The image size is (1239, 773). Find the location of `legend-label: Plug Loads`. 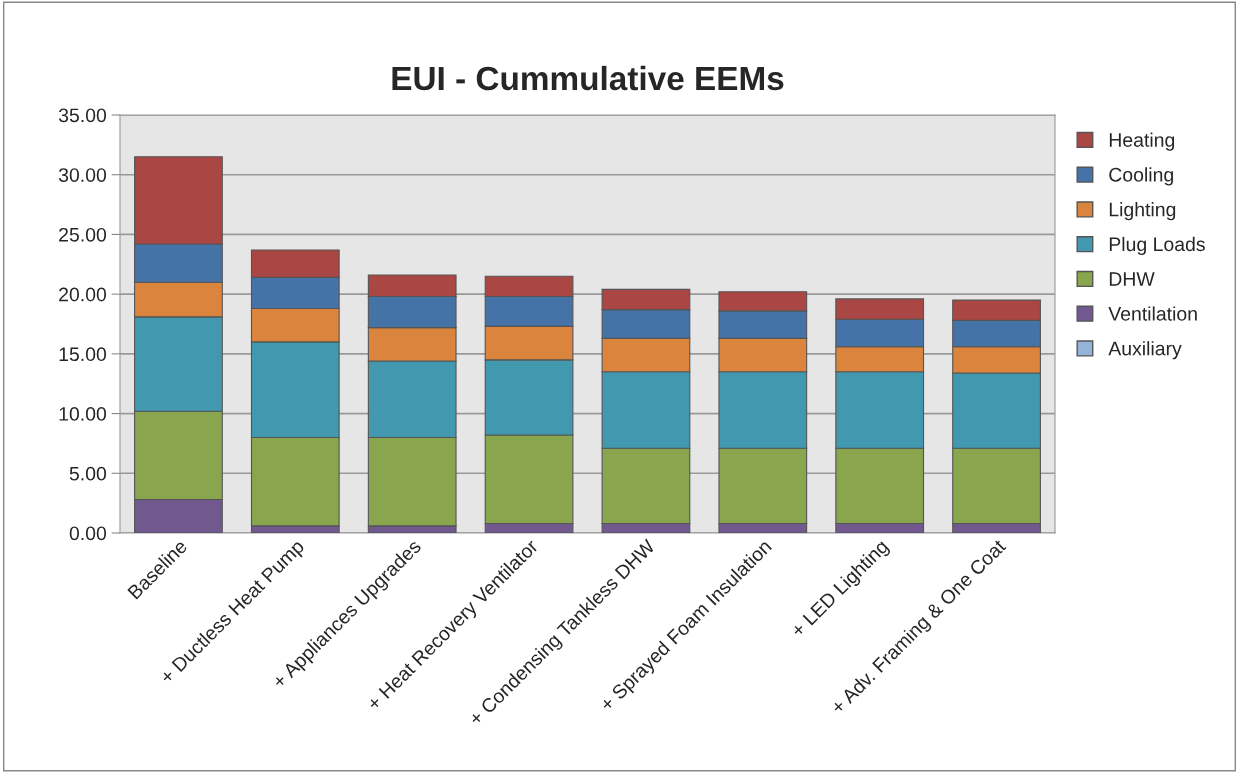

legend-label: Plug Loads is located at coordinates (1157, 245).